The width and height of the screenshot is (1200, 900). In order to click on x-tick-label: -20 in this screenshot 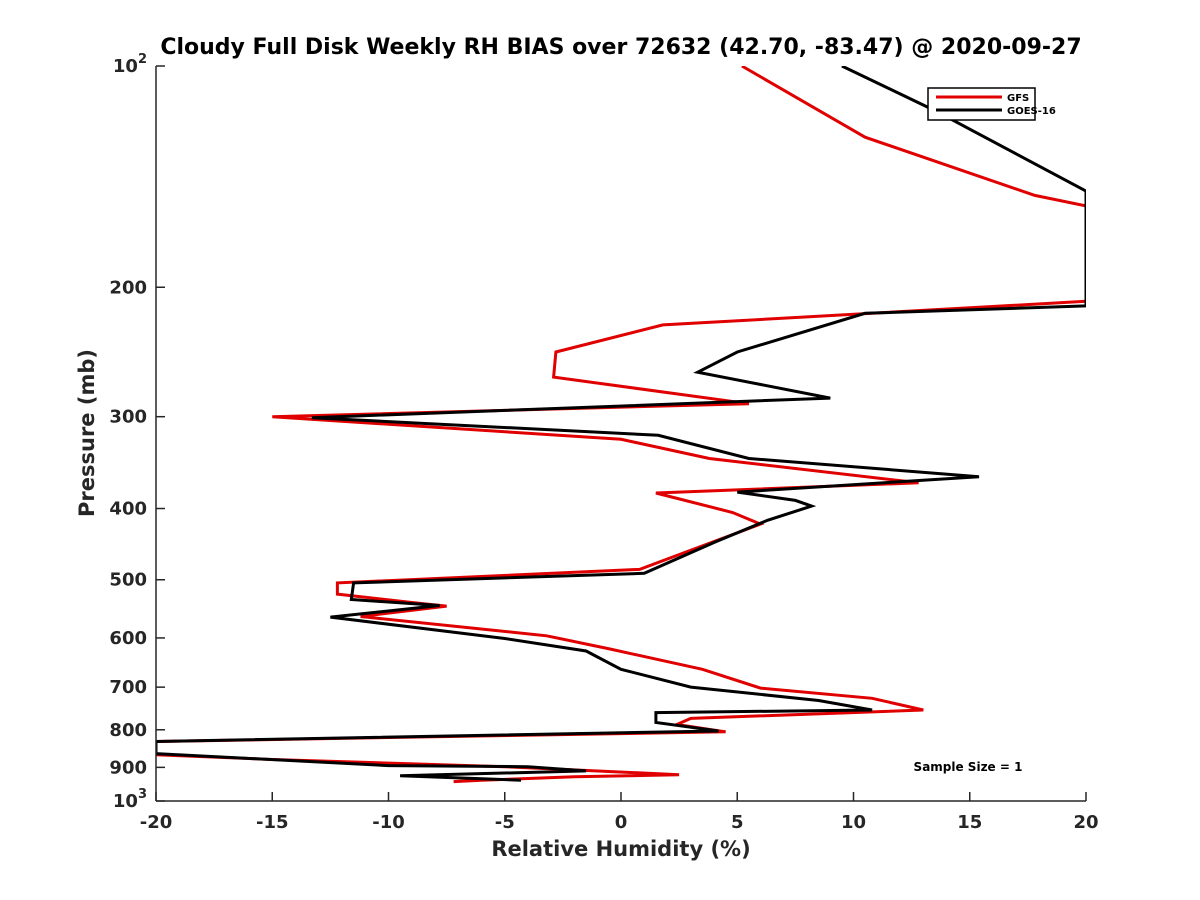, I will do `click(156, 822)`.